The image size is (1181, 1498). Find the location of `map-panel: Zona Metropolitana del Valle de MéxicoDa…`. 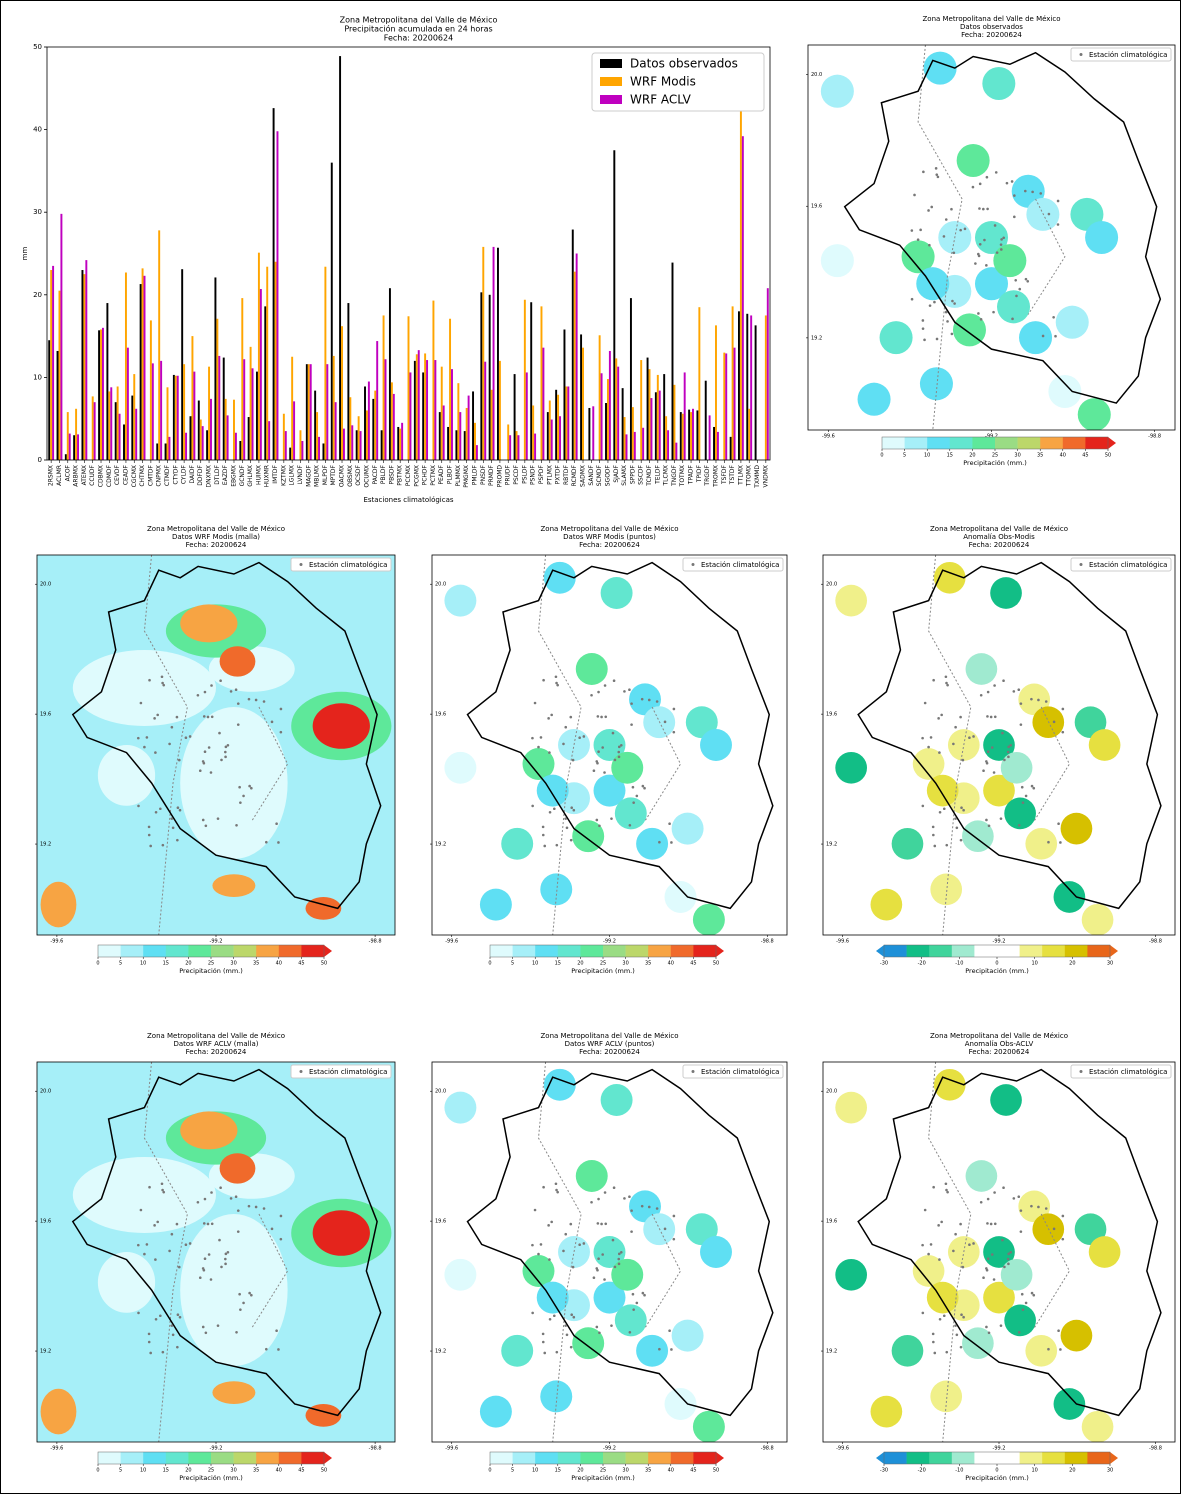

map-panel: Zona Metropolitana del Valle de MéxicoDa… is located at coordinates (609, 750).